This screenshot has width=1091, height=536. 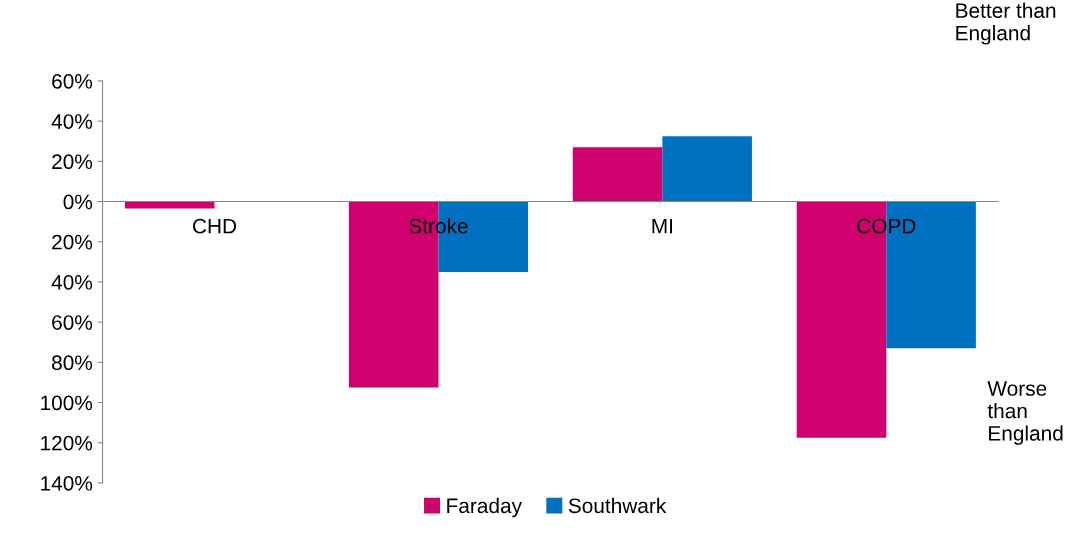 I want to click on y-tick-label: 140%, so click(x=67, y=483).